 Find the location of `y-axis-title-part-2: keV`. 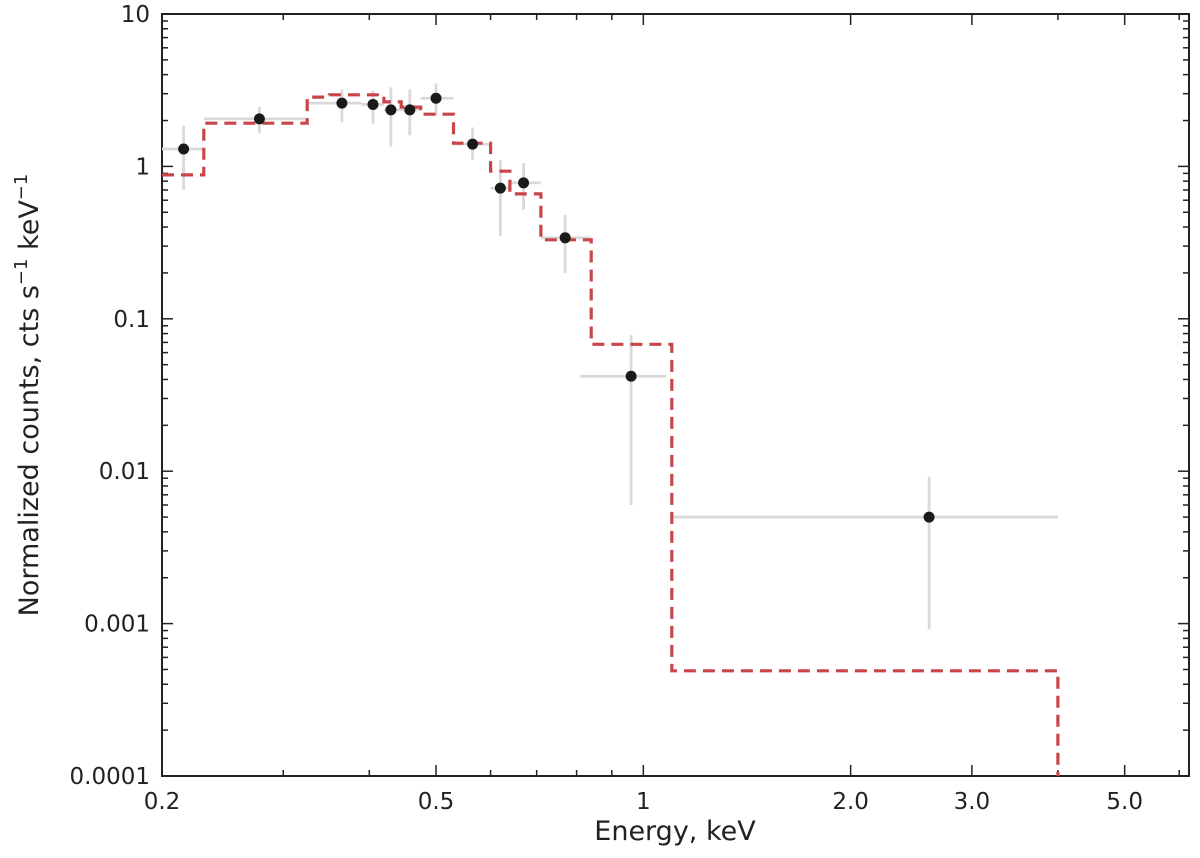

y-axis-title-part-2: keV is located at coordinates (29, 229).